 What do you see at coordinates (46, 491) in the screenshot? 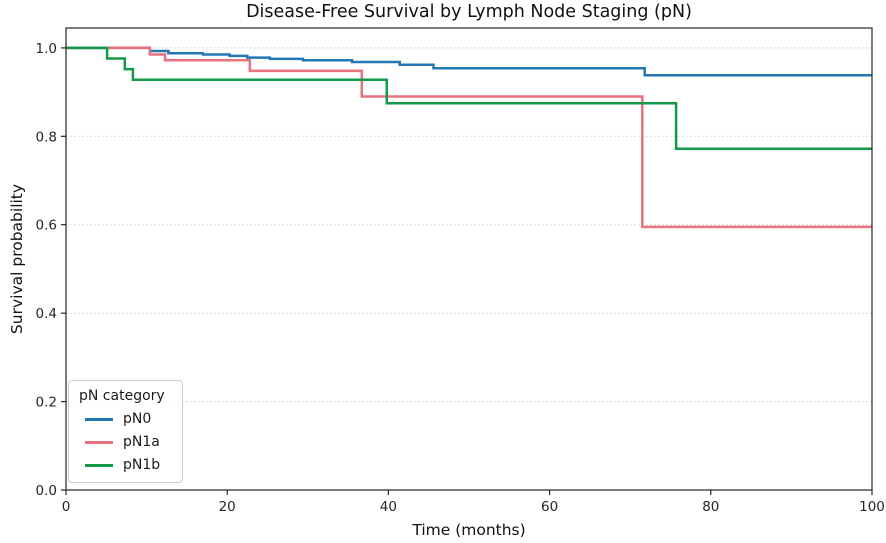
I see `y-tick-label-0.0: 0.0` at bounding box center [46, 491].